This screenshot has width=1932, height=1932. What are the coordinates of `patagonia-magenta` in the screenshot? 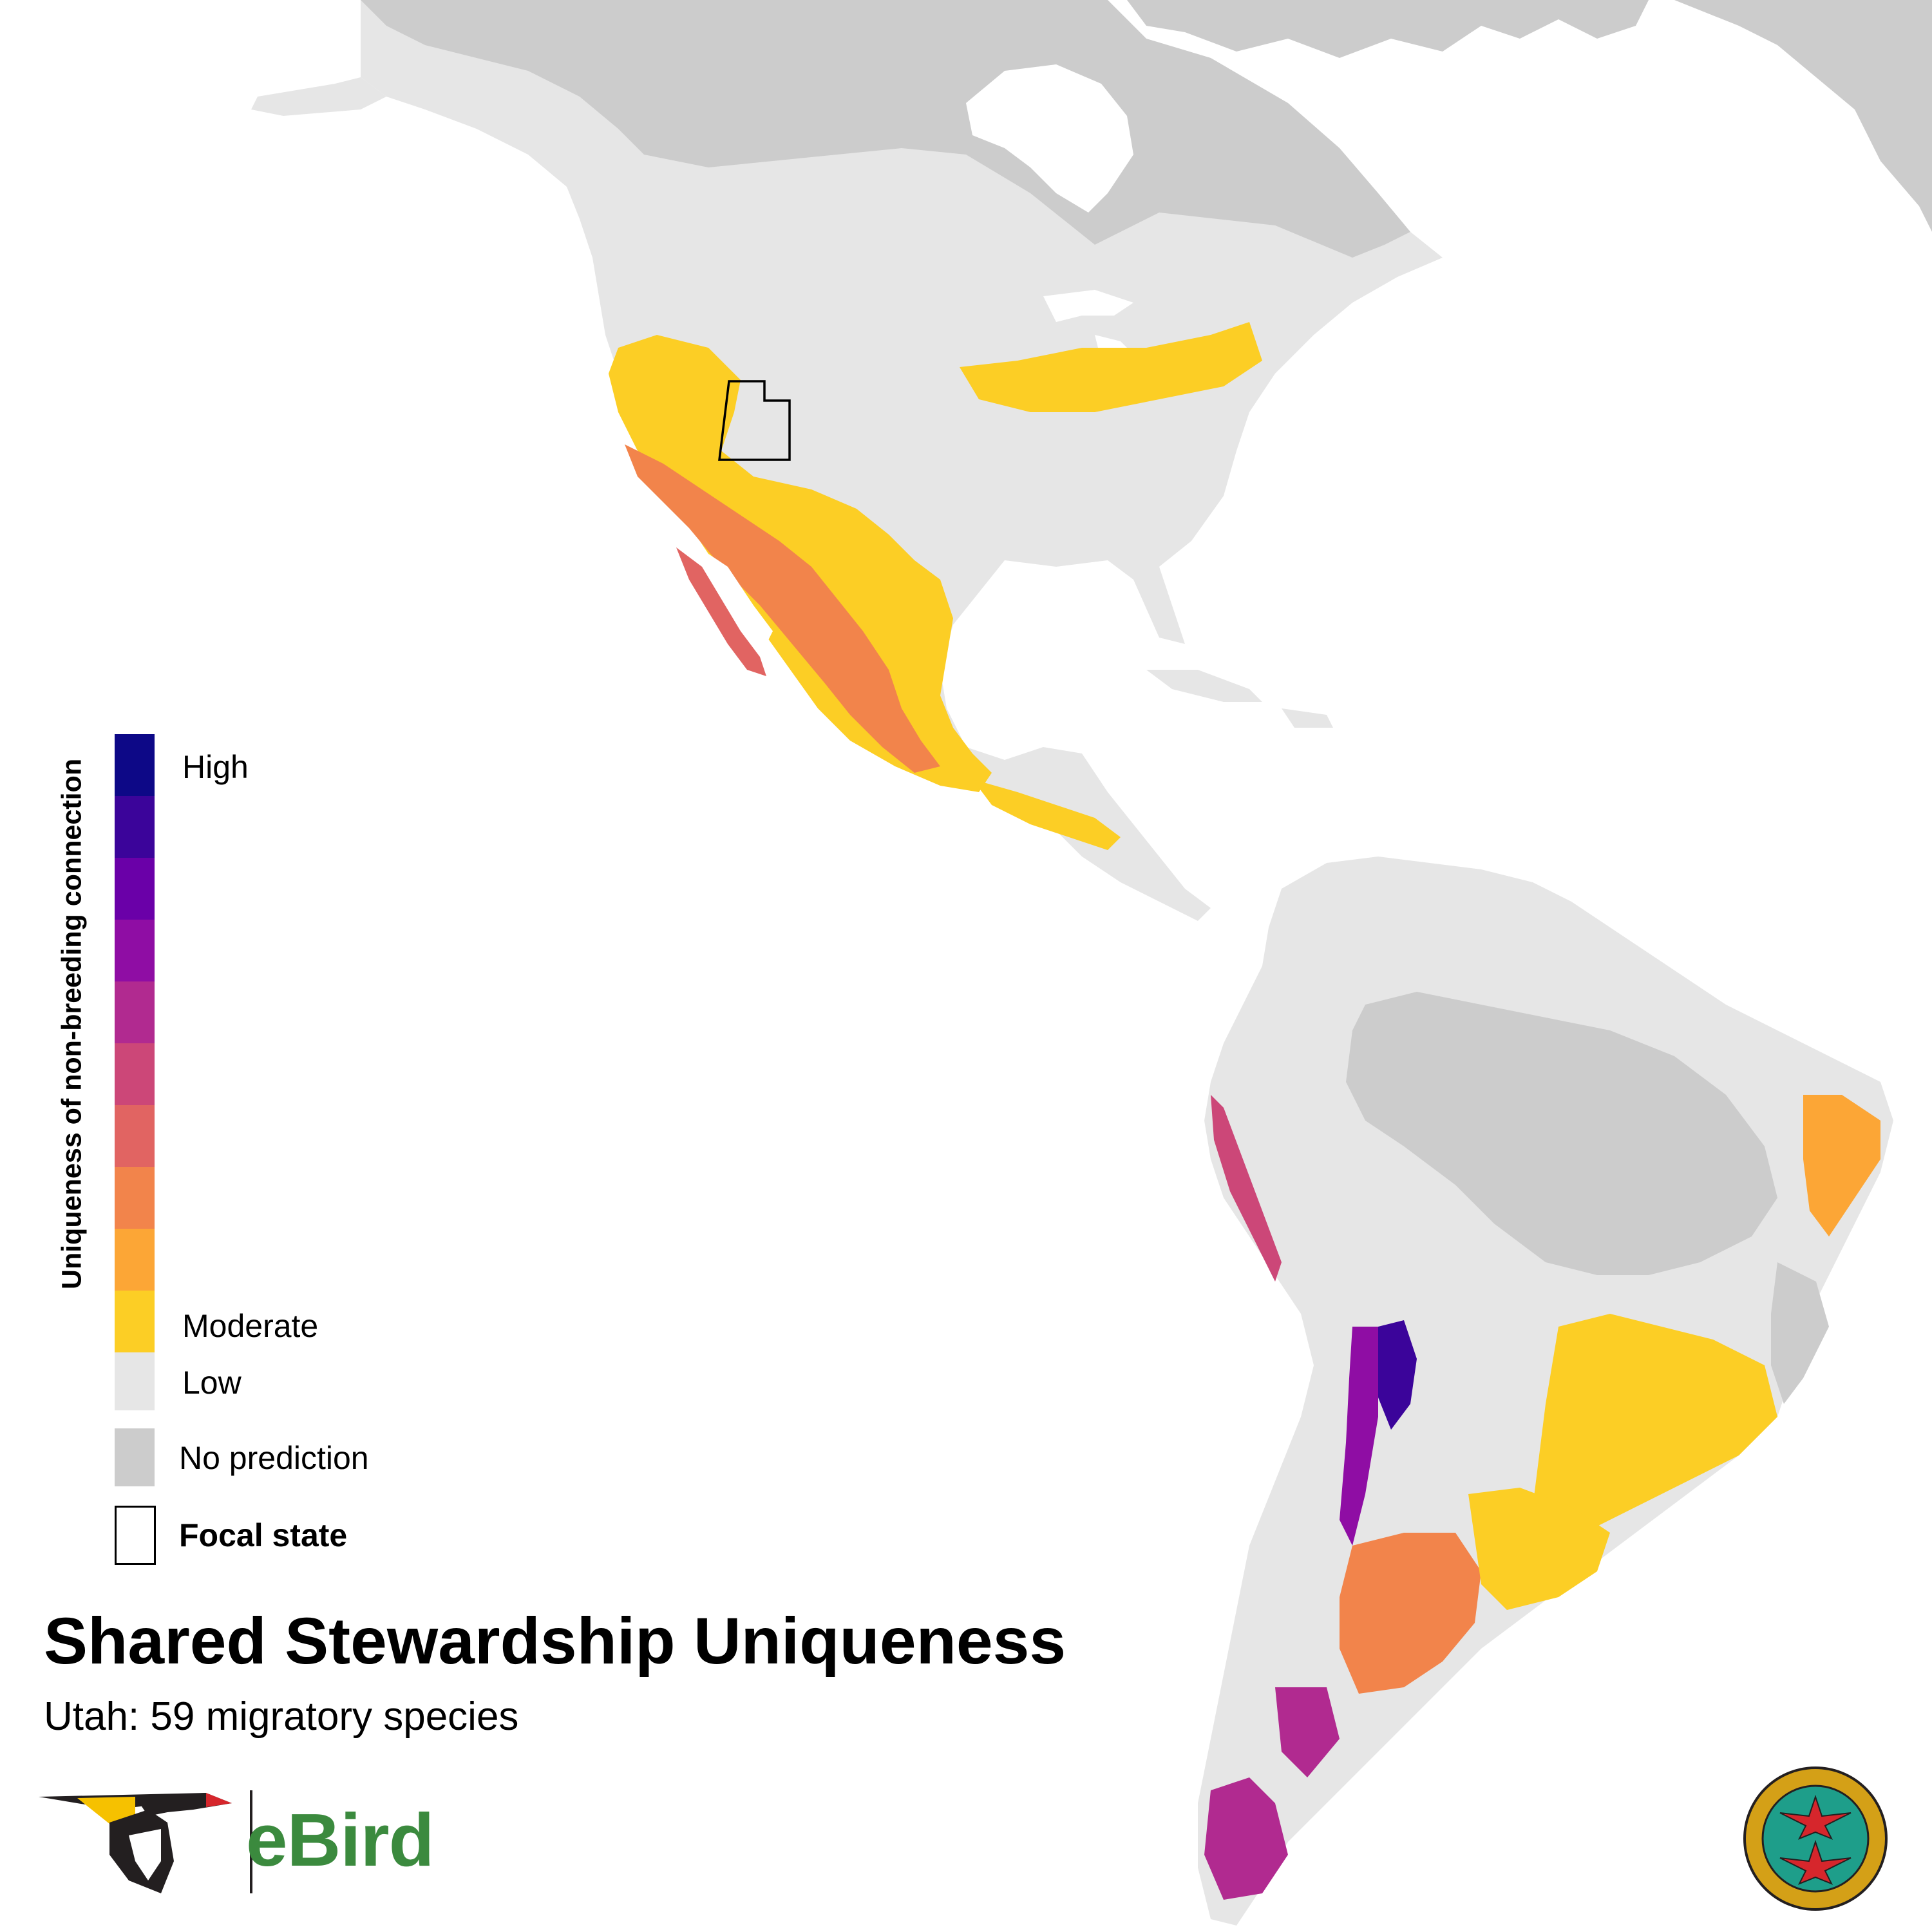 It's located at (1272, 1793).